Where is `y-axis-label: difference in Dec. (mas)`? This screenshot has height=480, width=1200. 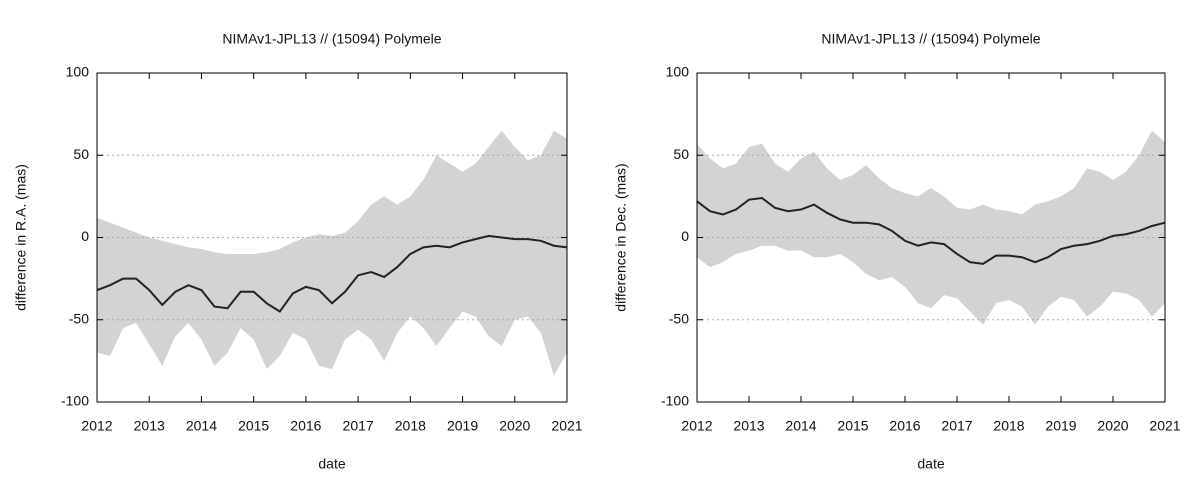
y-axis-label: difference in Dec. (mas) is located at coordinates (621, 237).